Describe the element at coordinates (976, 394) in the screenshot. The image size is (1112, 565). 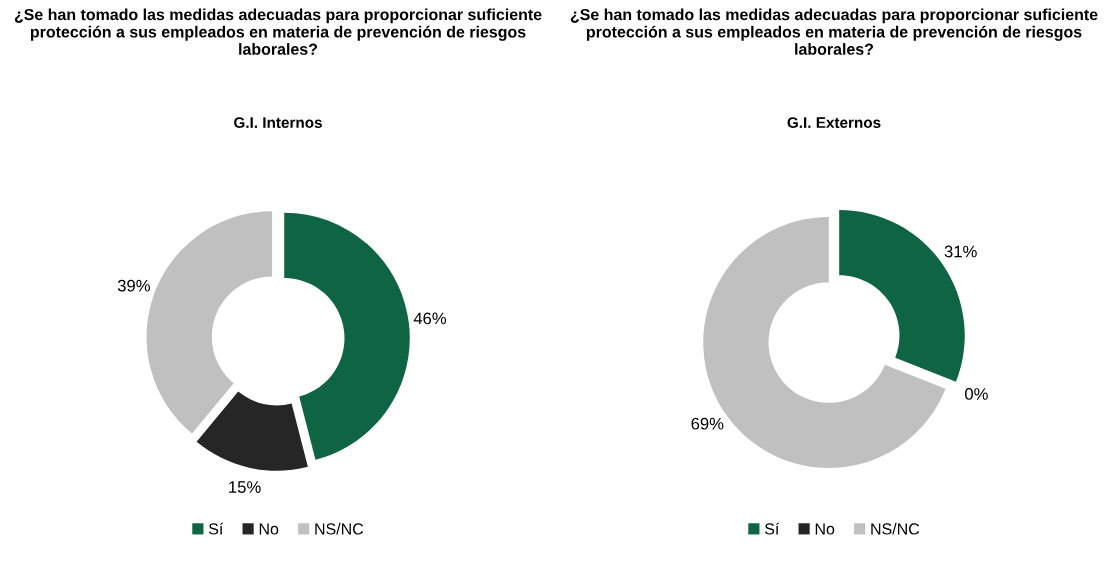
I see `text: 0%` at that location.